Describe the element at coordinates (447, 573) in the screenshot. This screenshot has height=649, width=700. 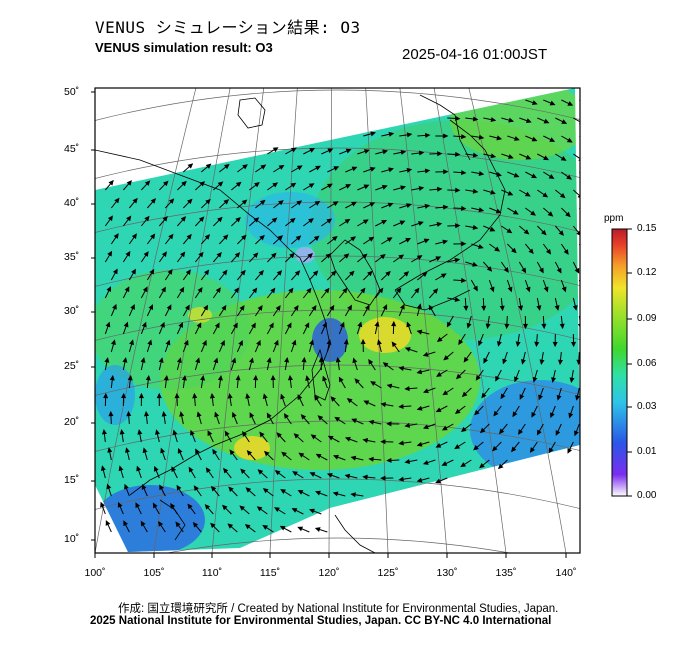
I see `lon-label: 130˚` at that location.